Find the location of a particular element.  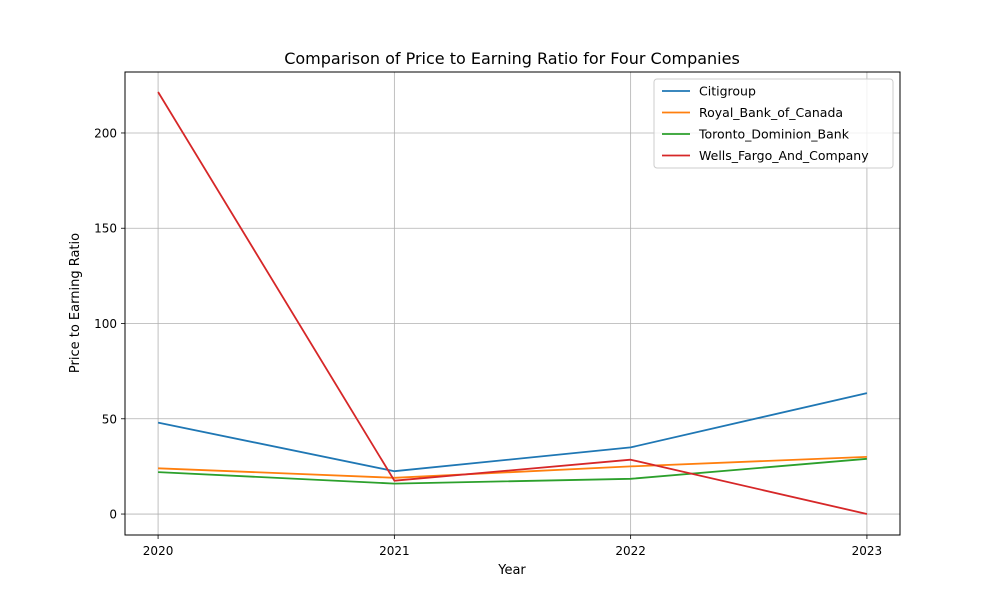

series-line-citigroup is located at coordinates (512, 432).